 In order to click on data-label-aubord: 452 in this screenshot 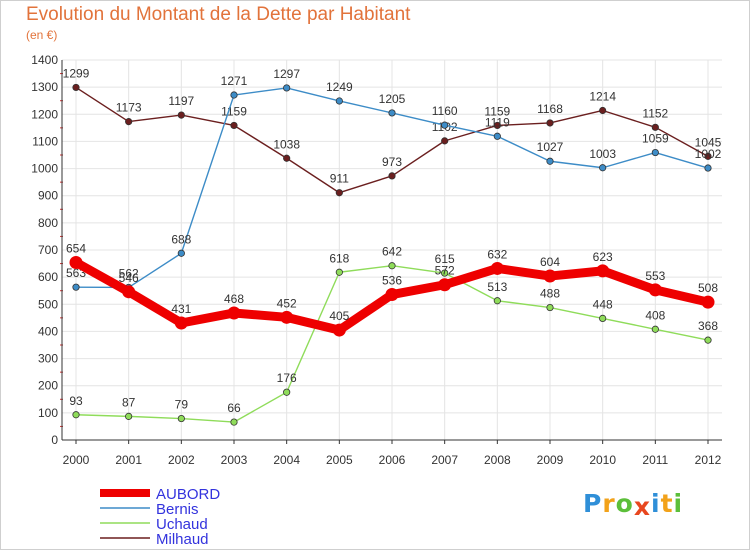, I will do `click(287, 303)`.